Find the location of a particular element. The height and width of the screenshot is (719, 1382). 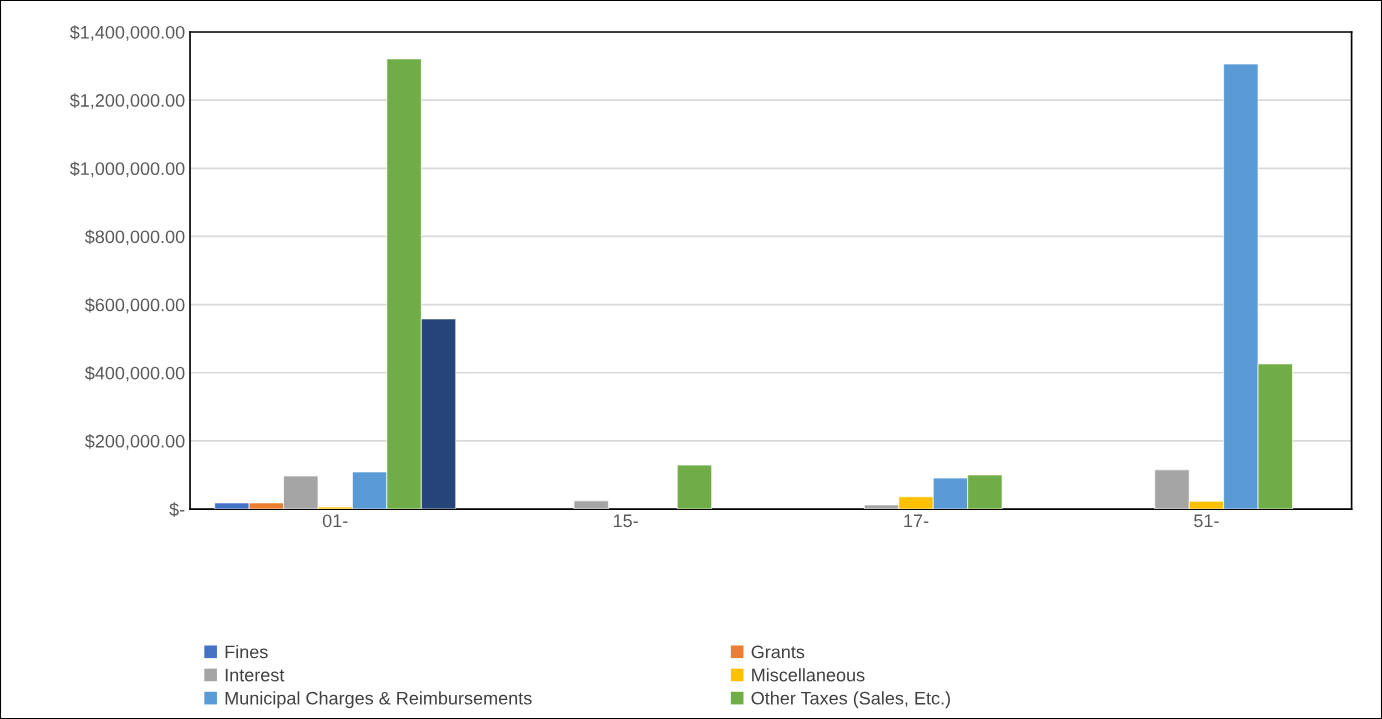

y-tick-label: $800,000.00 is located at coordinates (134, 237).